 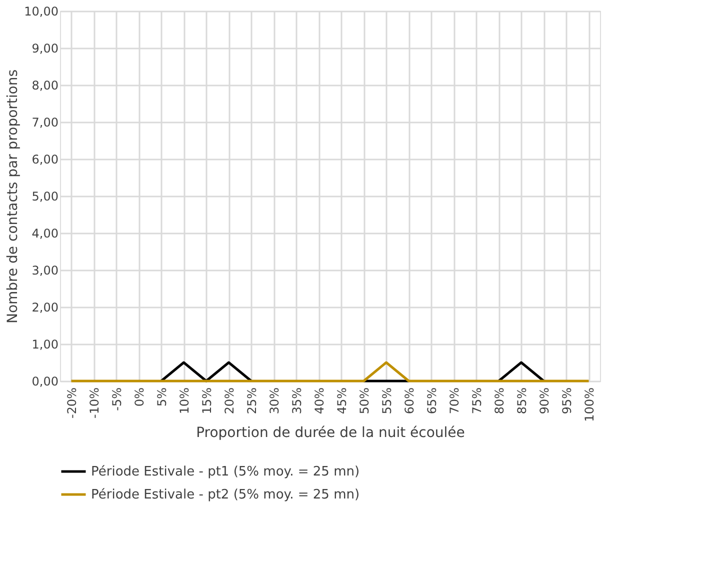 I want to click on x-tick-label: 5%, so click(x=161, y=397).